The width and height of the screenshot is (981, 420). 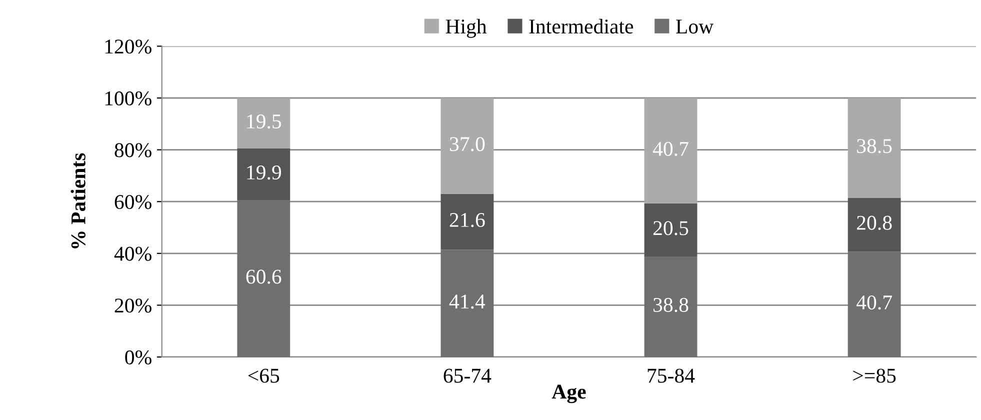 I want to click on data-label: 38.8, so click(x=671, y=305).